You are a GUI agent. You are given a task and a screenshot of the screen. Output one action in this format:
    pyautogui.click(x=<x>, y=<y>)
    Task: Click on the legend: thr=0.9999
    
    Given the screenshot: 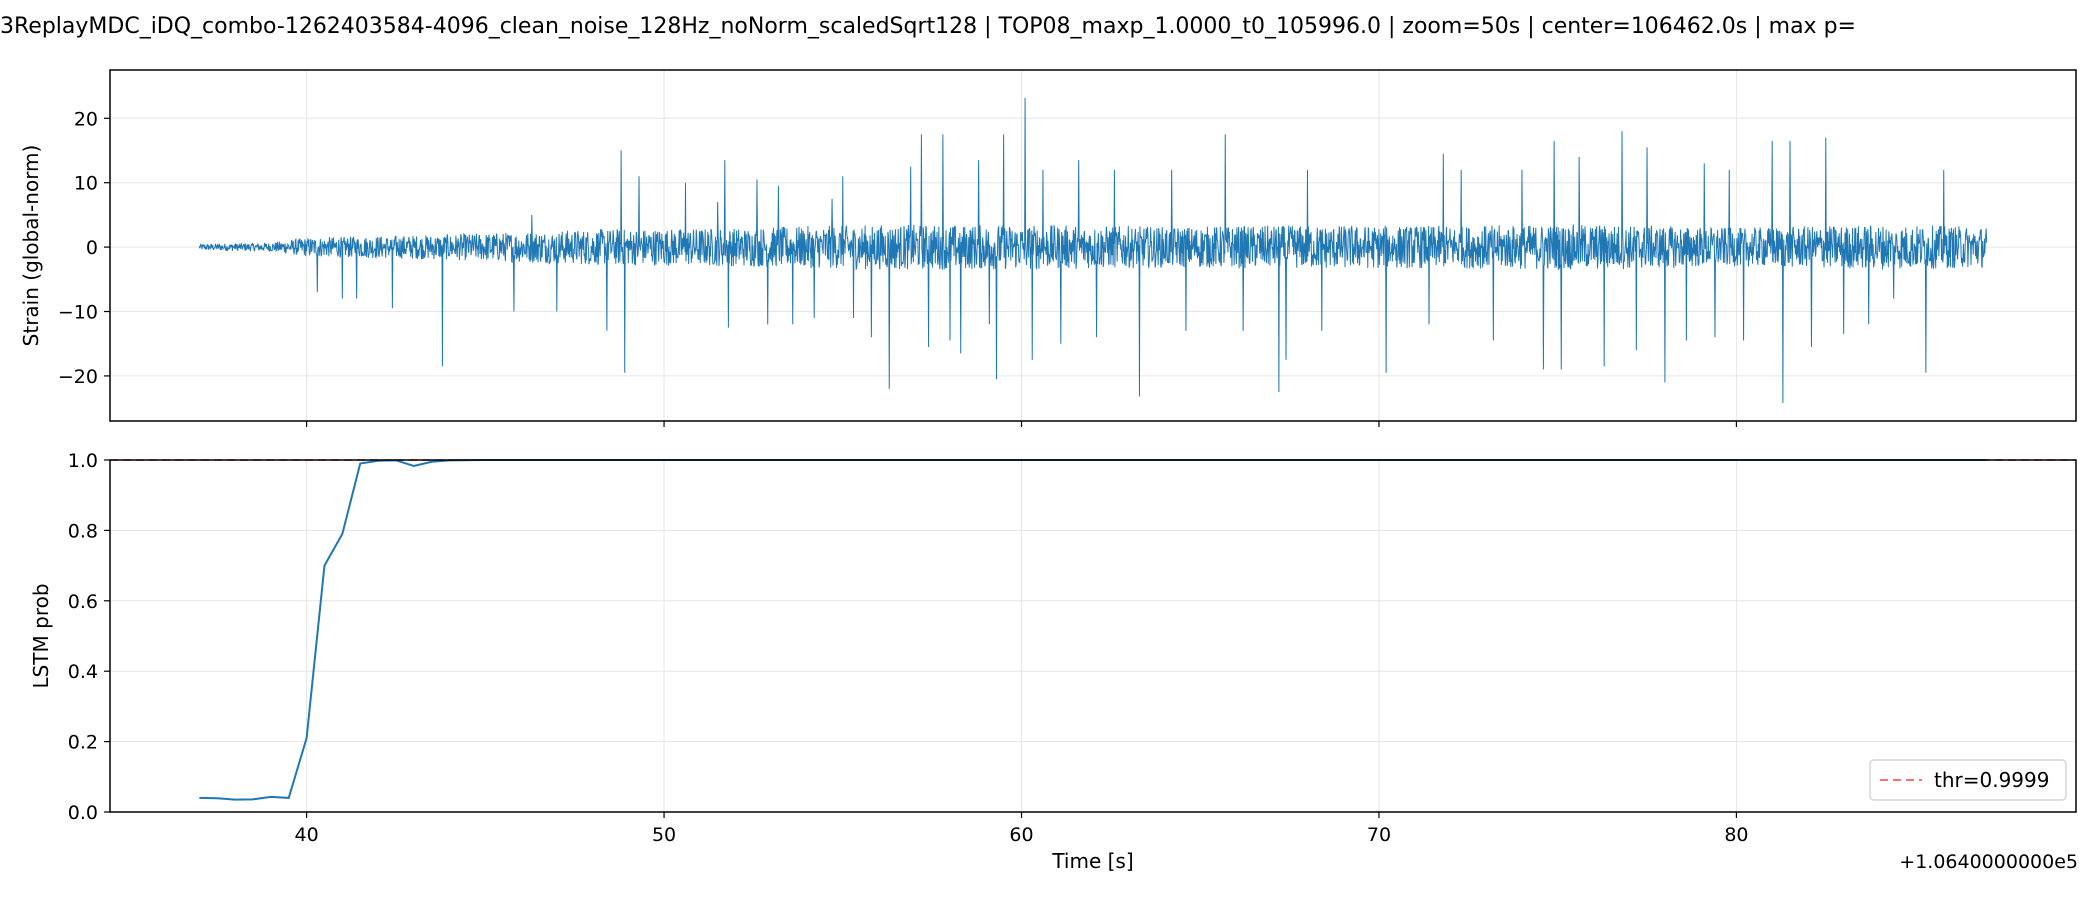 What is the action you would take?
    pyautogui.click(x=1968, y=780)
    